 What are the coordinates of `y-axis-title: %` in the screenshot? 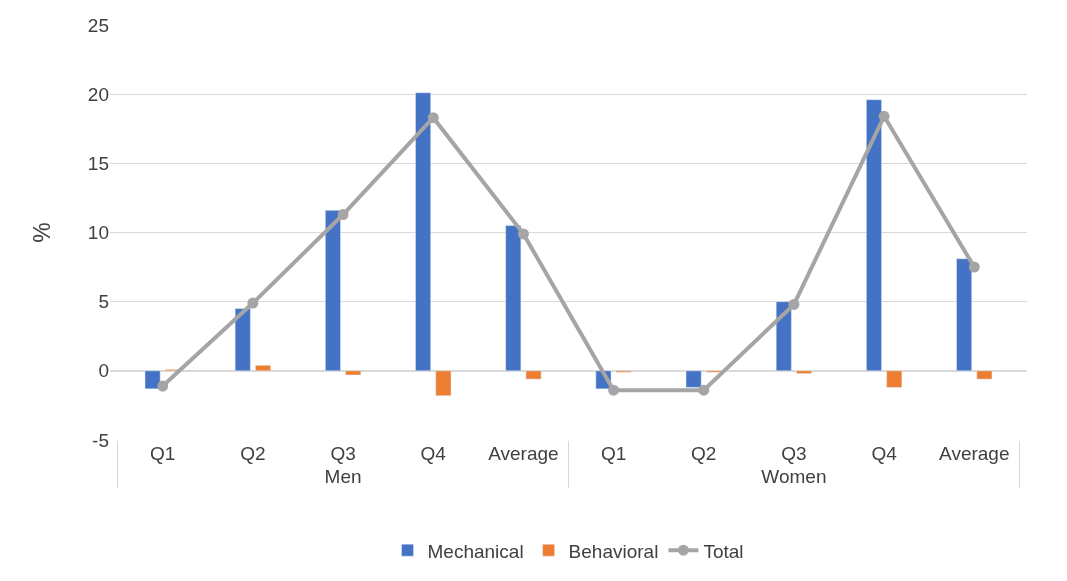 It's located at (42, 232).